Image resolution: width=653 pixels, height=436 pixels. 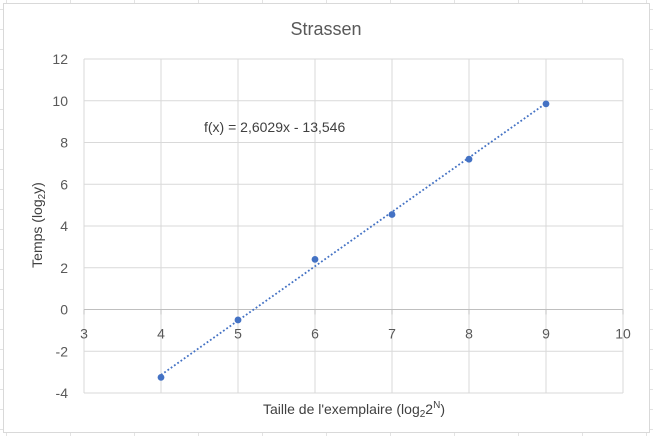 What do you see at coordinates (355, 334) in the screenshot?
I see `x-tick-labels: 3 4 5 6 7 8 9 10` at bounding box center [355, 334].